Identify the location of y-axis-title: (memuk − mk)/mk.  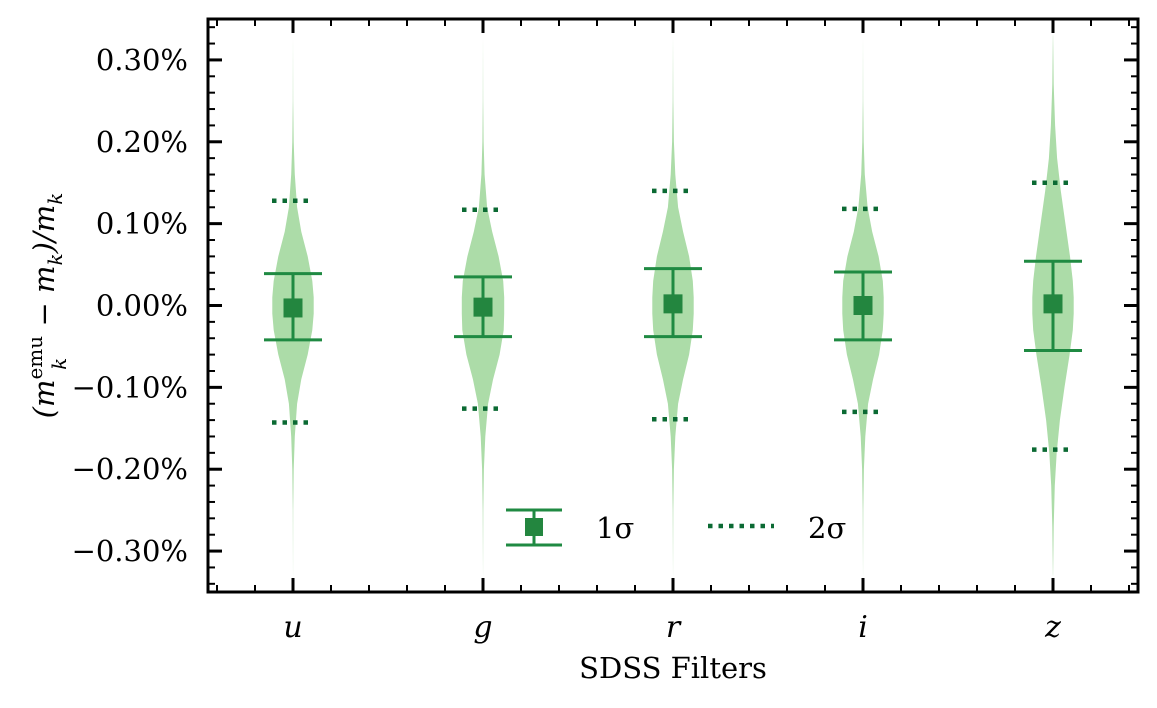
(47, 306).